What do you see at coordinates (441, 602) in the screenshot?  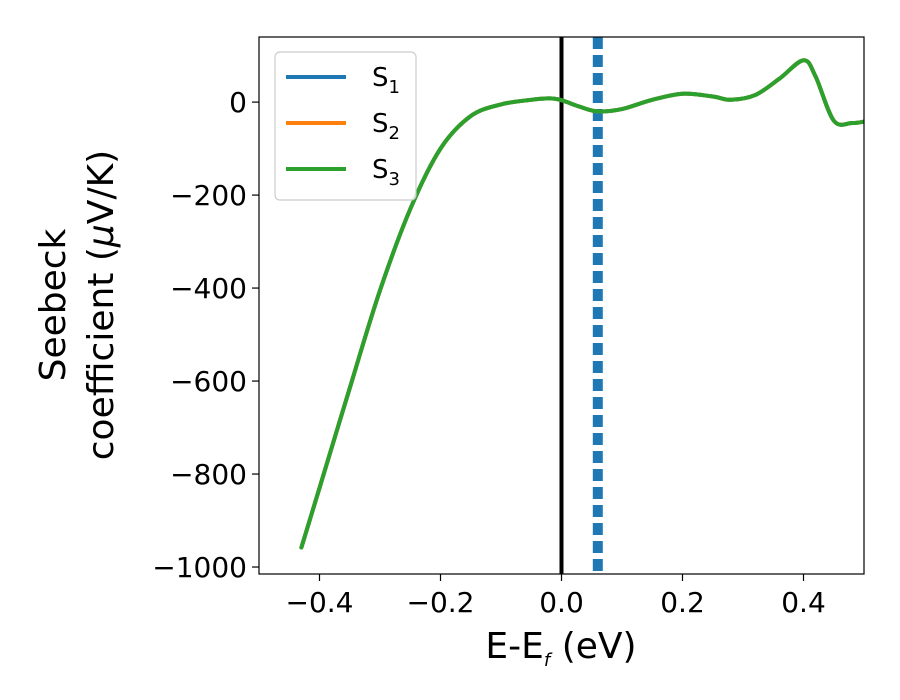 I see `x-tick-label: −0.2` at bounding box center [441, 602].